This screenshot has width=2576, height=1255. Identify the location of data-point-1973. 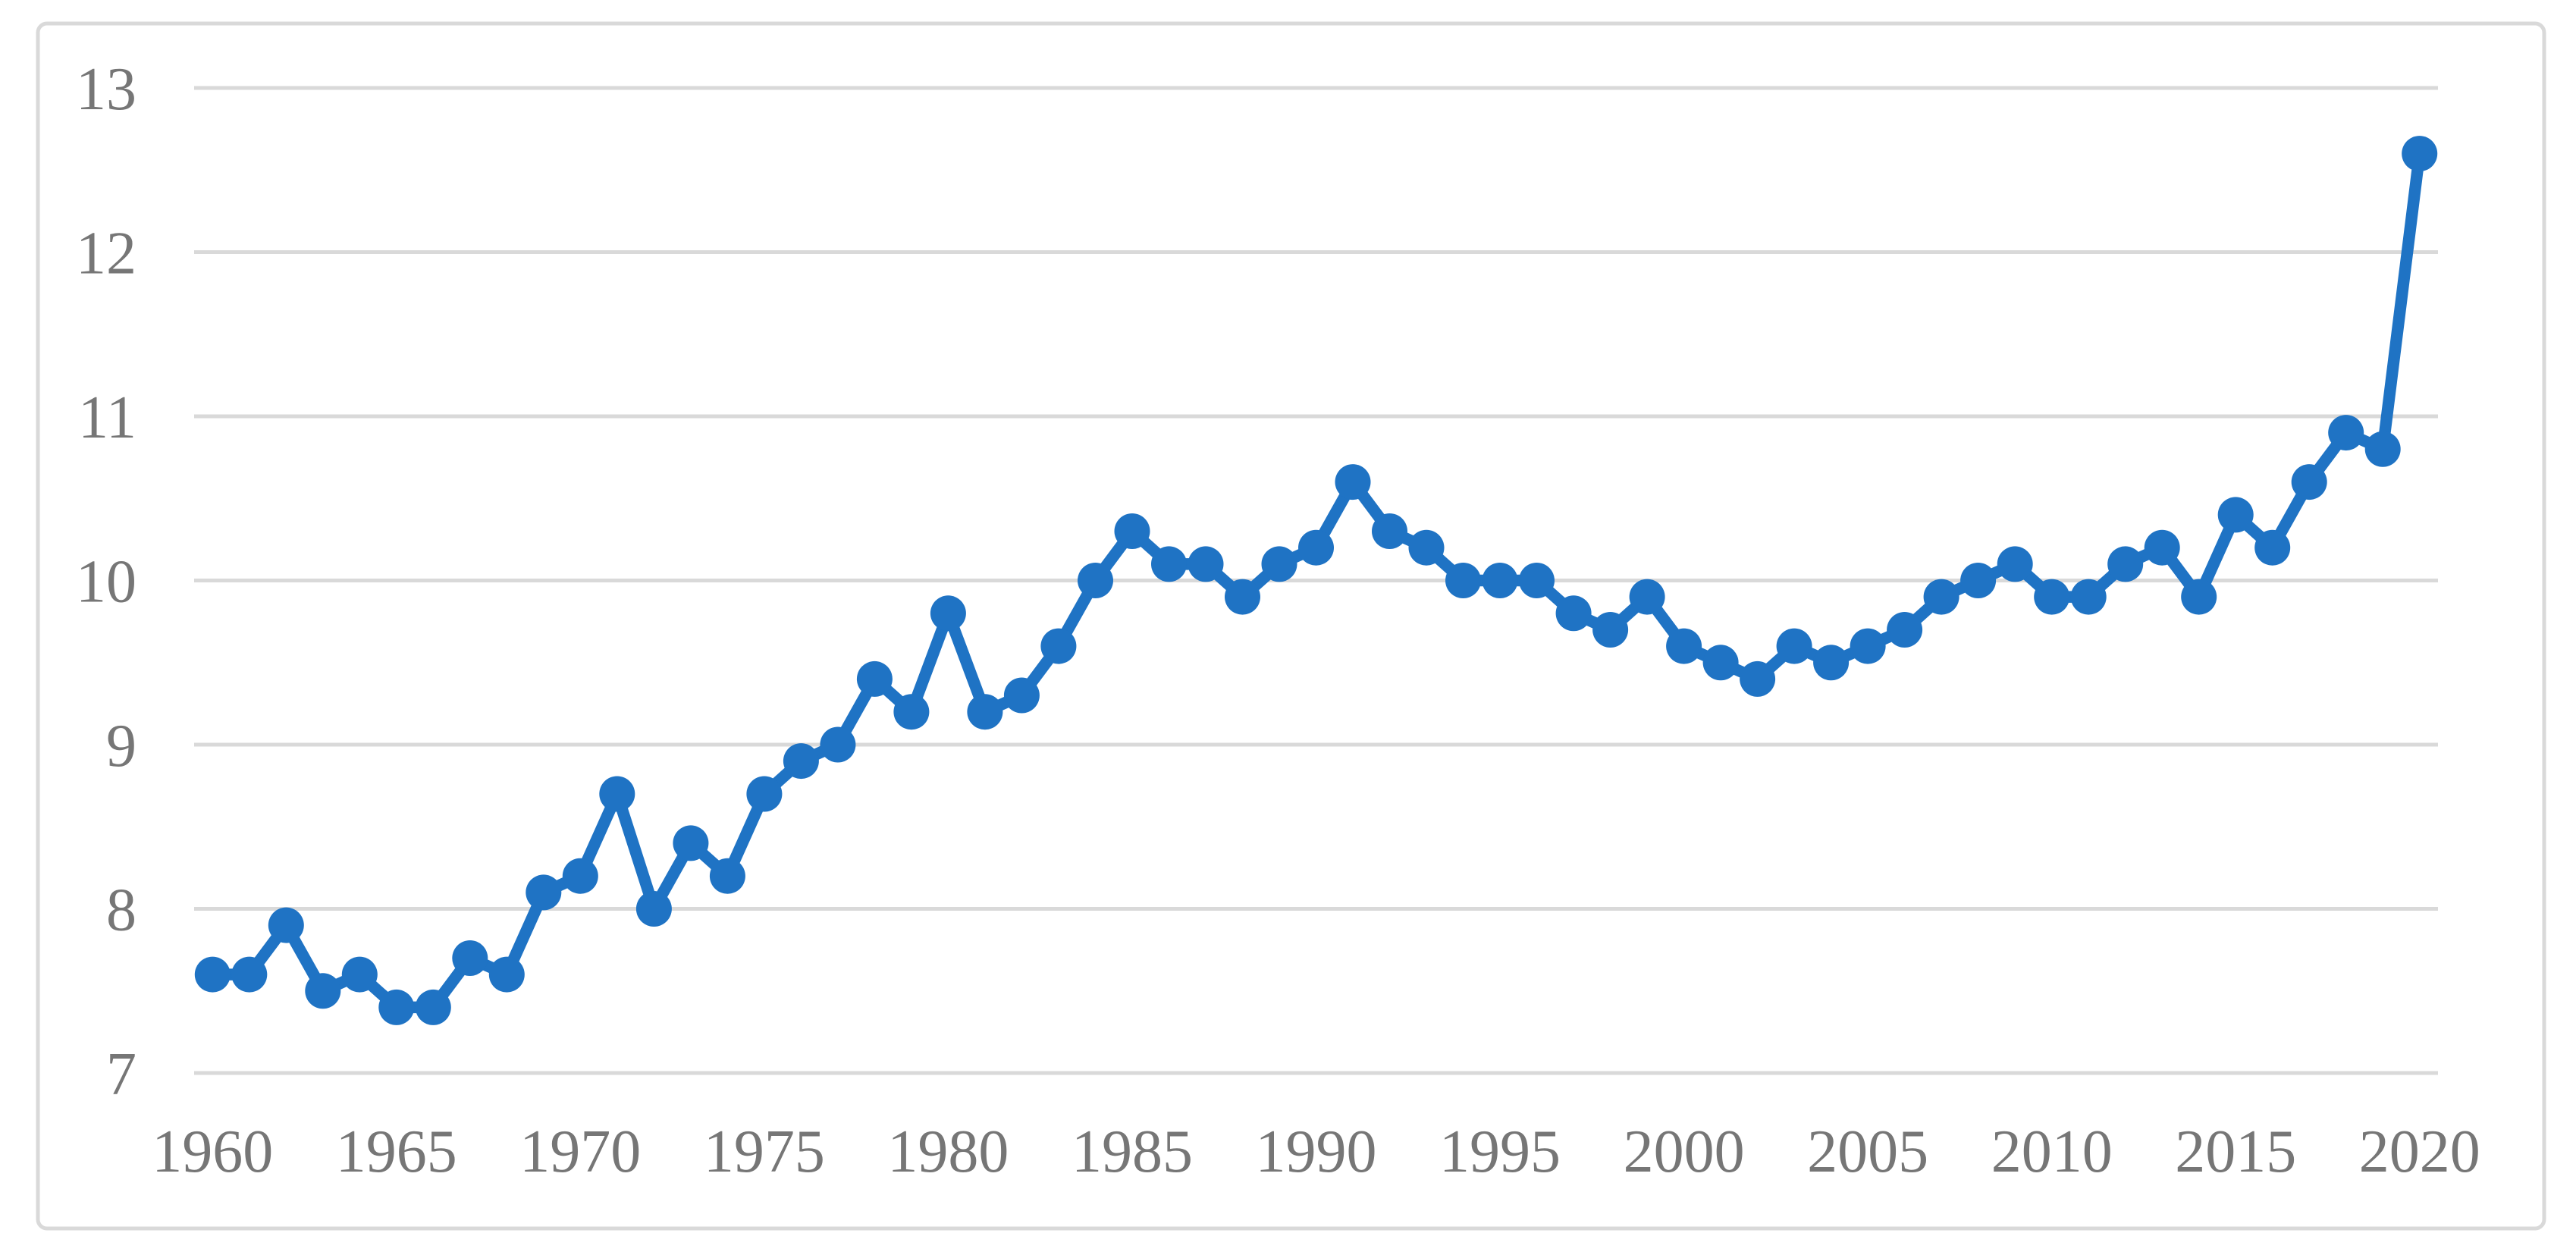
(691, 843).